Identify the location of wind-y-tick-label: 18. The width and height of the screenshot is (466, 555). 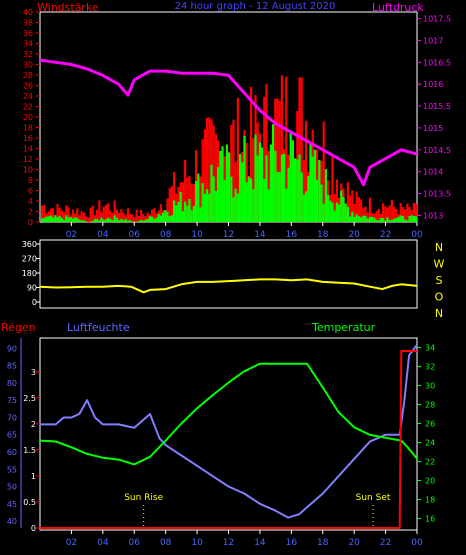
(28, 128).